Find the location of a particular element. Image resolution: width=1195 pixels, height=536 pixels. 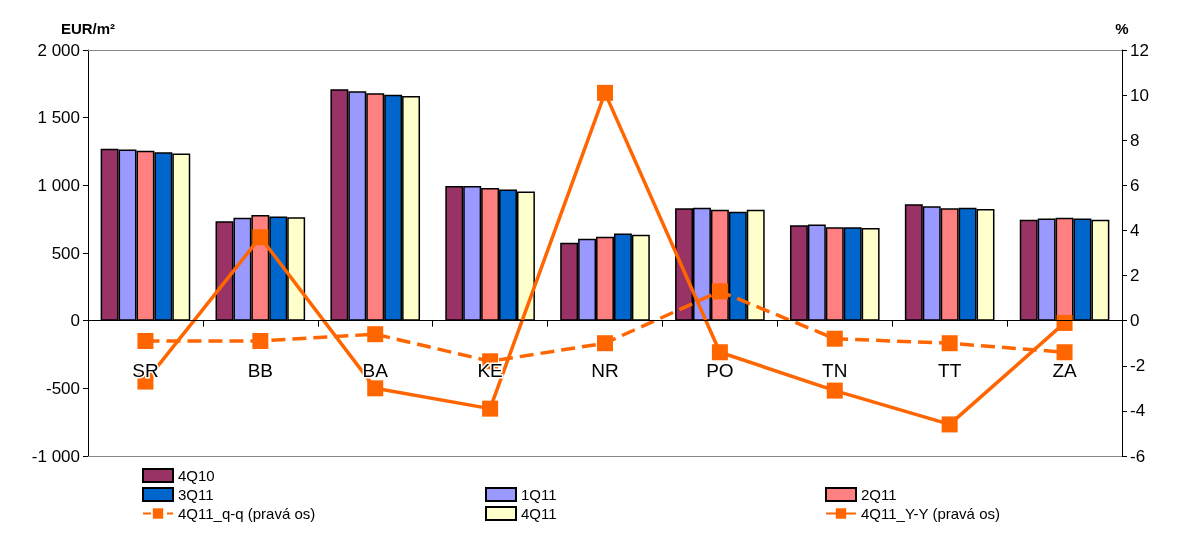

y2-tick-label: 12 is located at coordinates (1139, 50).